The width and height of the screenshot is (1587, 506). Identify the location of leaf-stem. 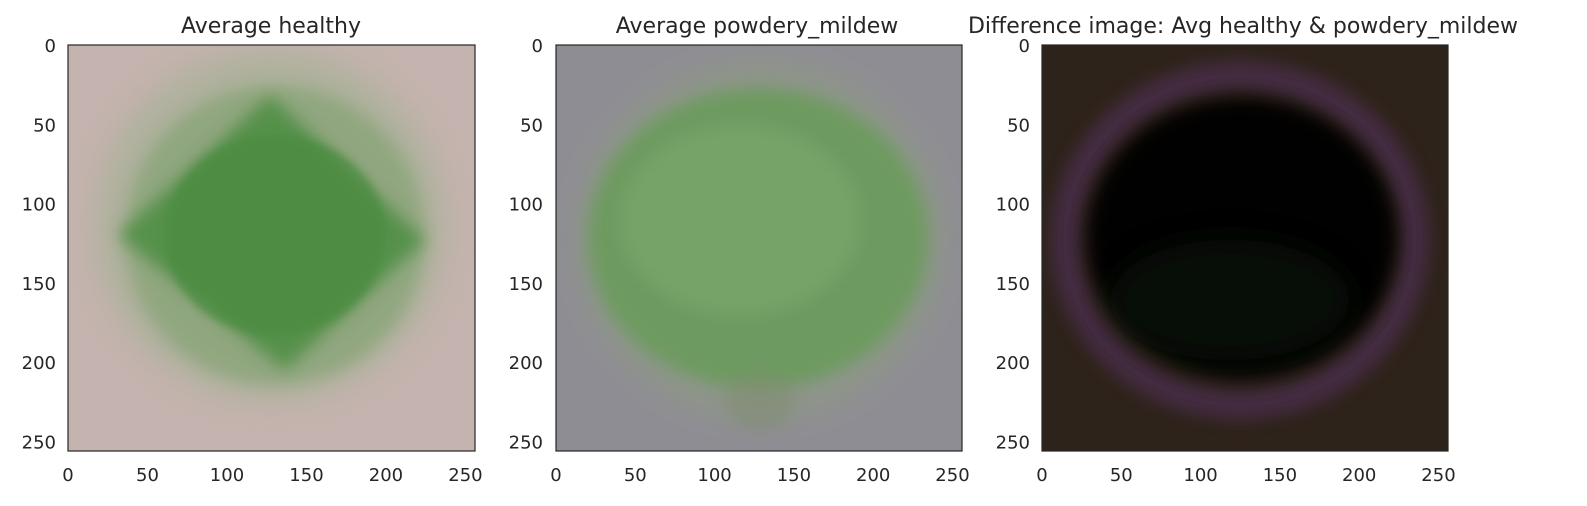
(760, 400).